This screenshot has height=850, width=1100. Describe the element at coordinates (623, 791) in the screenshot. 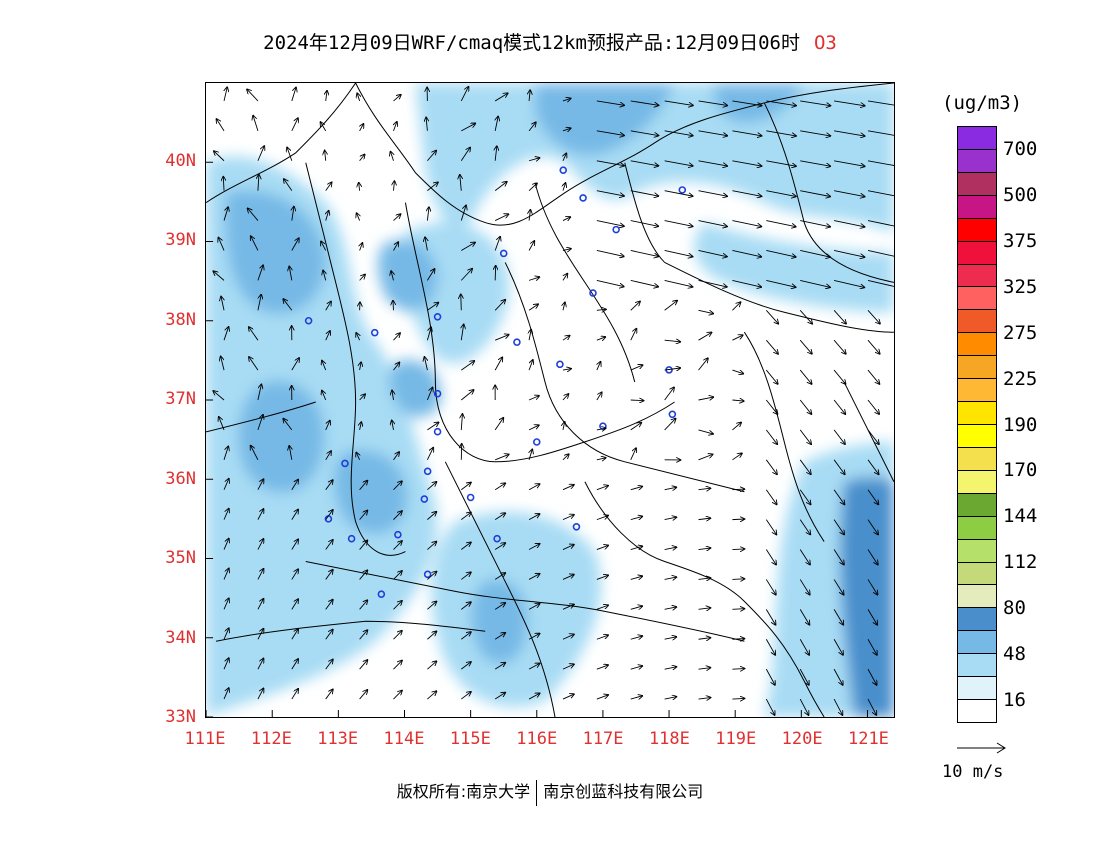

I see `copyright-org: 南京创蓝科技有限公司` at that location.